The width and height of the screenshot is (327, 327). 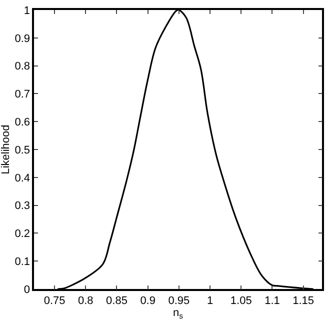 I want to click on x-tick-label: 0.85, so click(x=117, y=300).